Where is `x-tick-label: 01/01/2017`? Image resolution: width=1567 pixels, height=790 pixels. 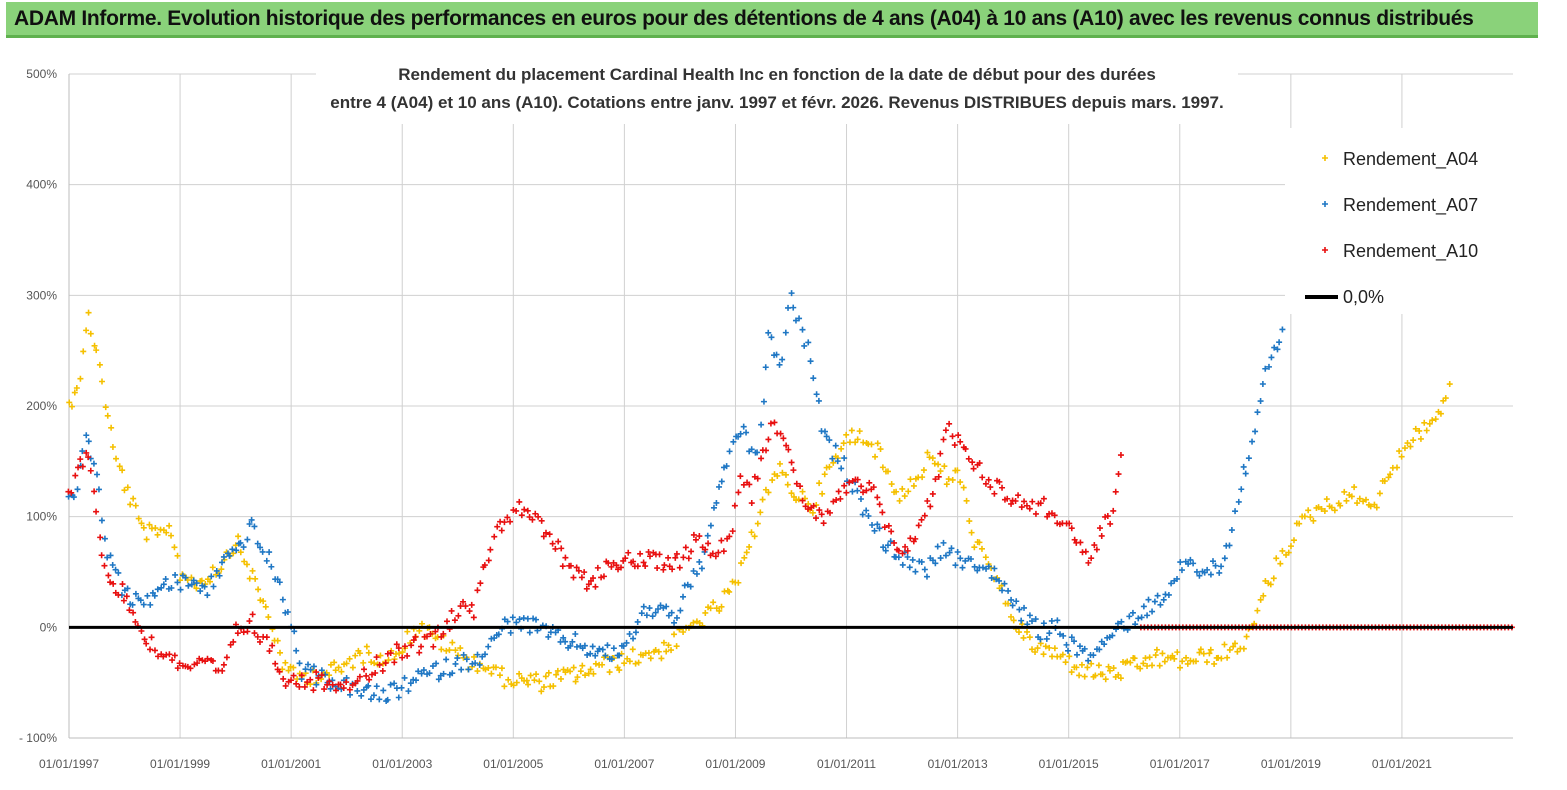 x-tick-label: 01/01/2017 is located at coordinates (1180, 764).